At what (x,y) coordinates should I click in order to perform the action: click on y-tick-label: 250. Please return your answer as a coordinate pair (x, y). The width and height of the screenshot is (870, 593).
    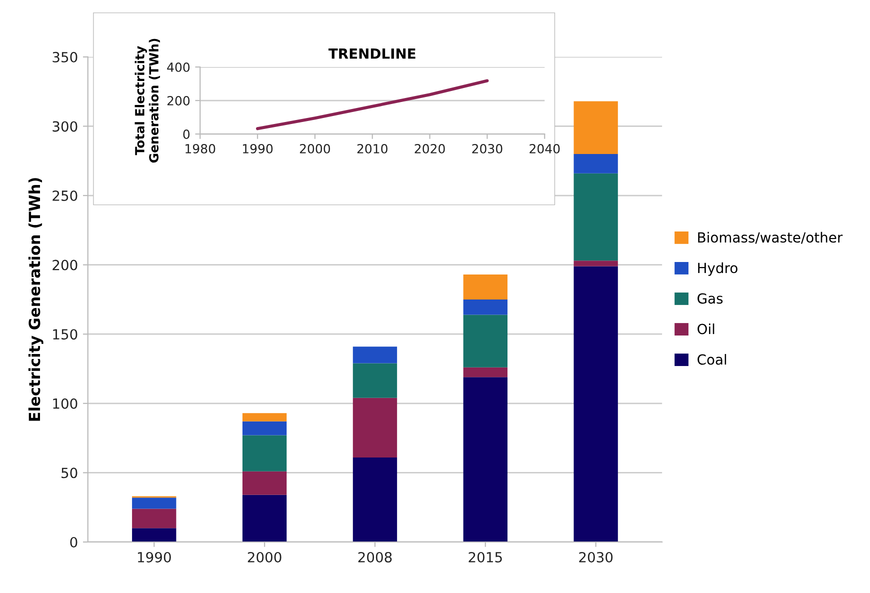
    Looking at the image, I should click on (65, 195).